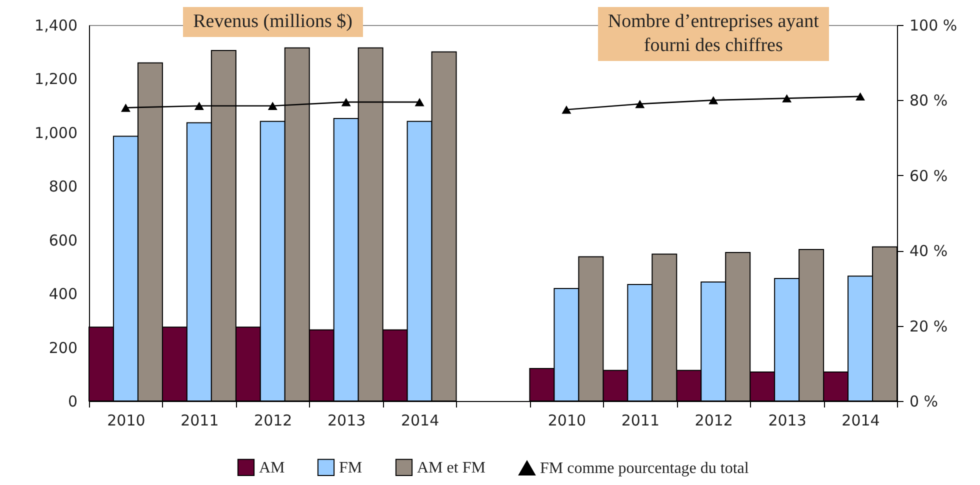  I want to click on legend-label: FM, so click(350, 467).